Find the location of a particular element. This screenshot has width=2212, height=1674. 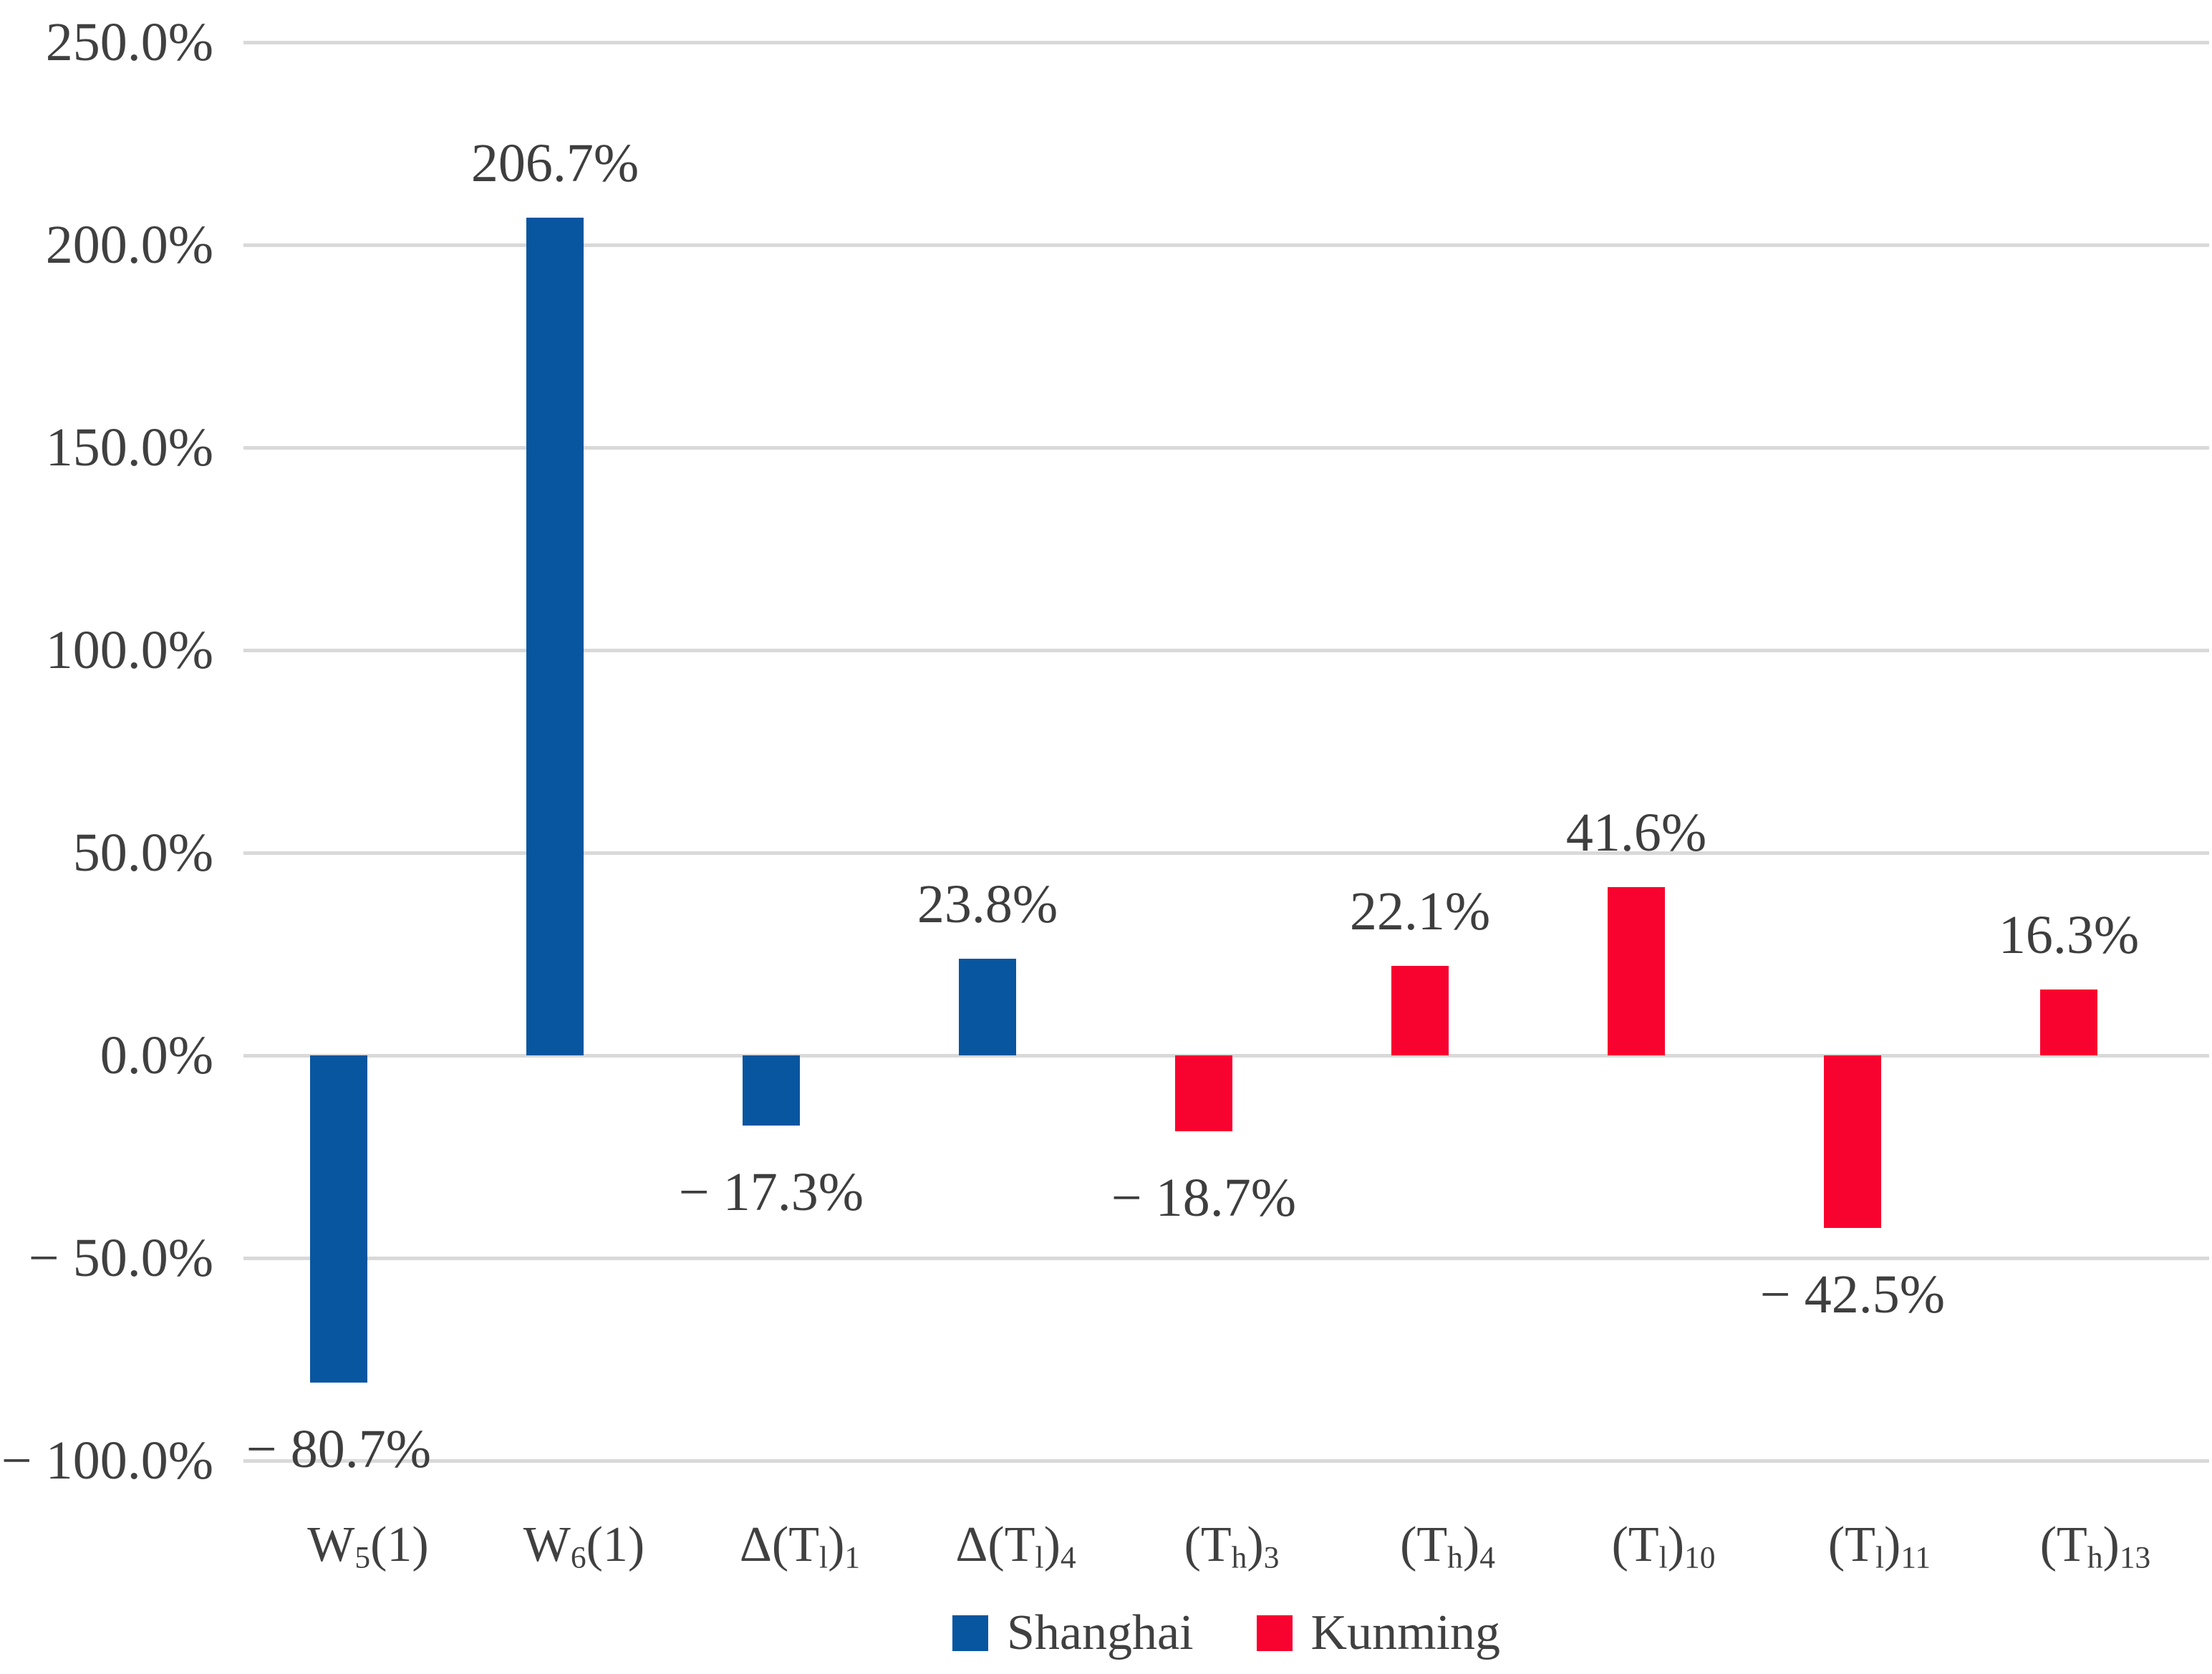

legend-label: Kunming is located at coordinates (1405, 1632).